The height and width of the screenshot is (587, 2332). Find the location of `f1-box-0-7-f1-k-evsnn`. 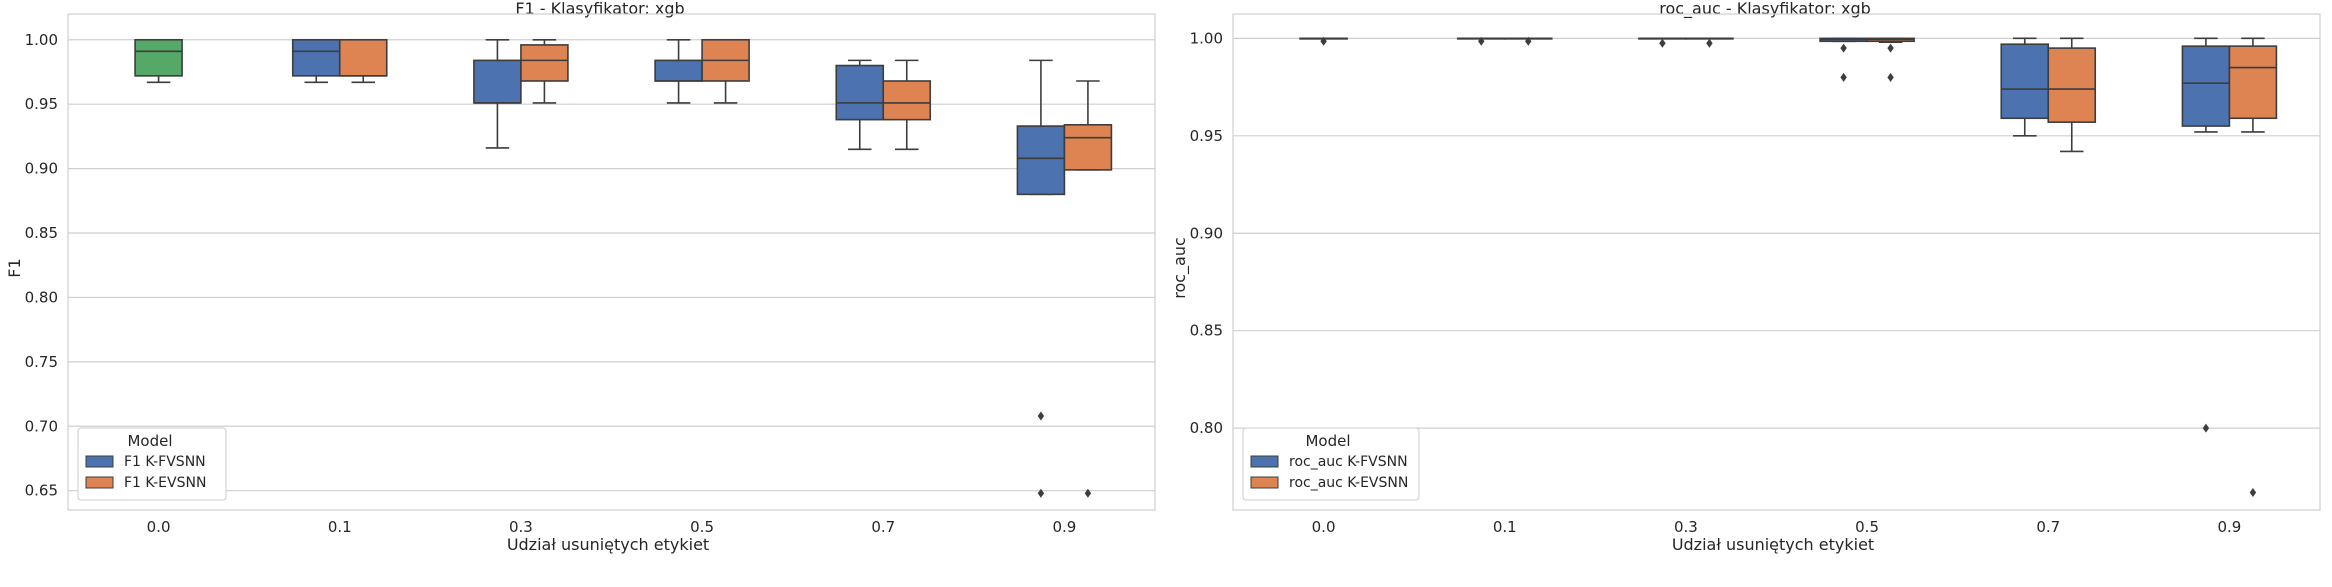

f1-box-0-7-f1-k-evsnn is located at coordinates (907, 105).